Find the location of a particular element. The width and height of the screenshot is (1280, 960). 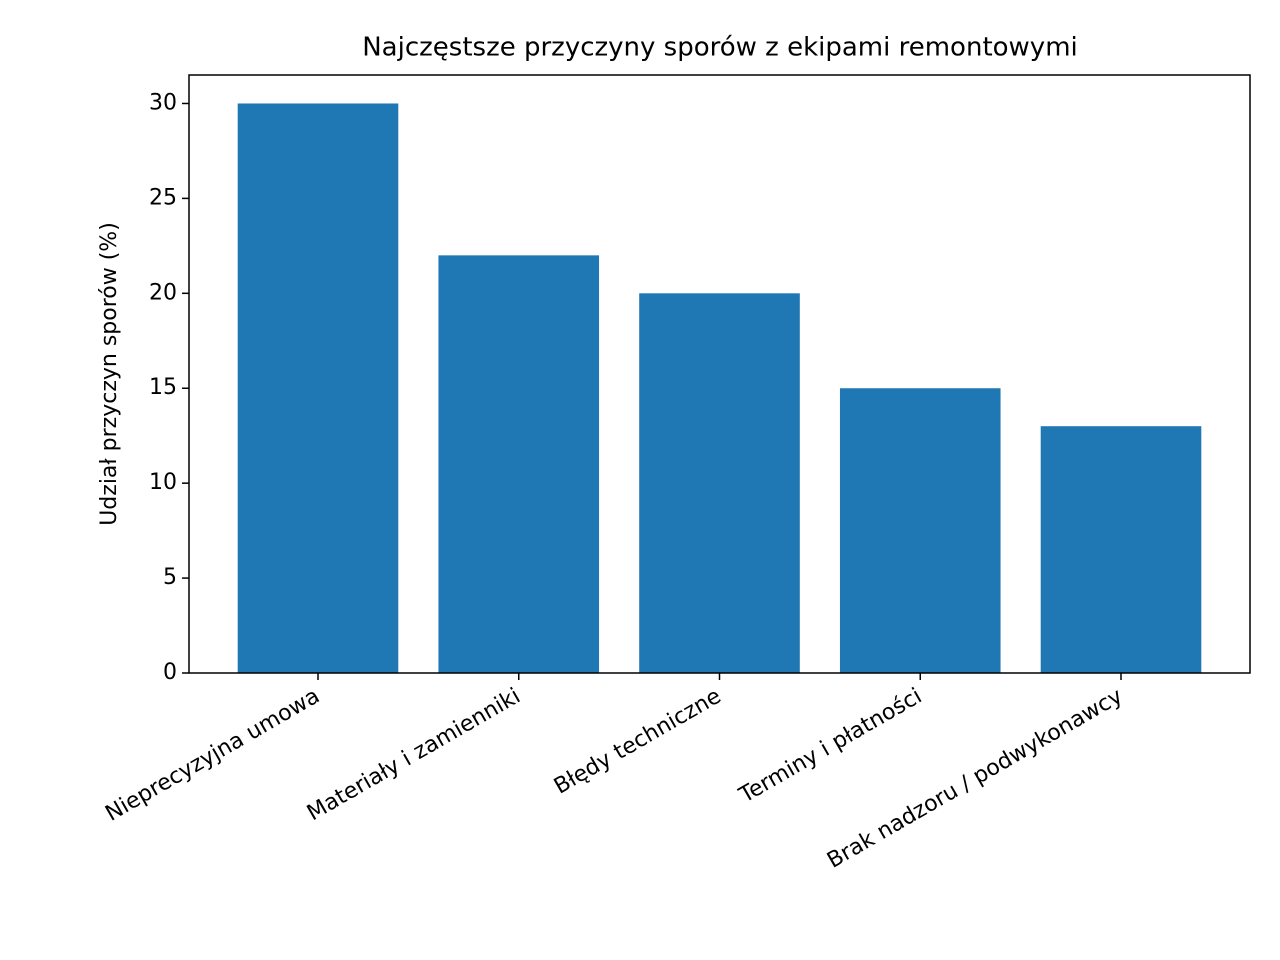

y-tick-label: 30 is located at coordinates (163, 102).